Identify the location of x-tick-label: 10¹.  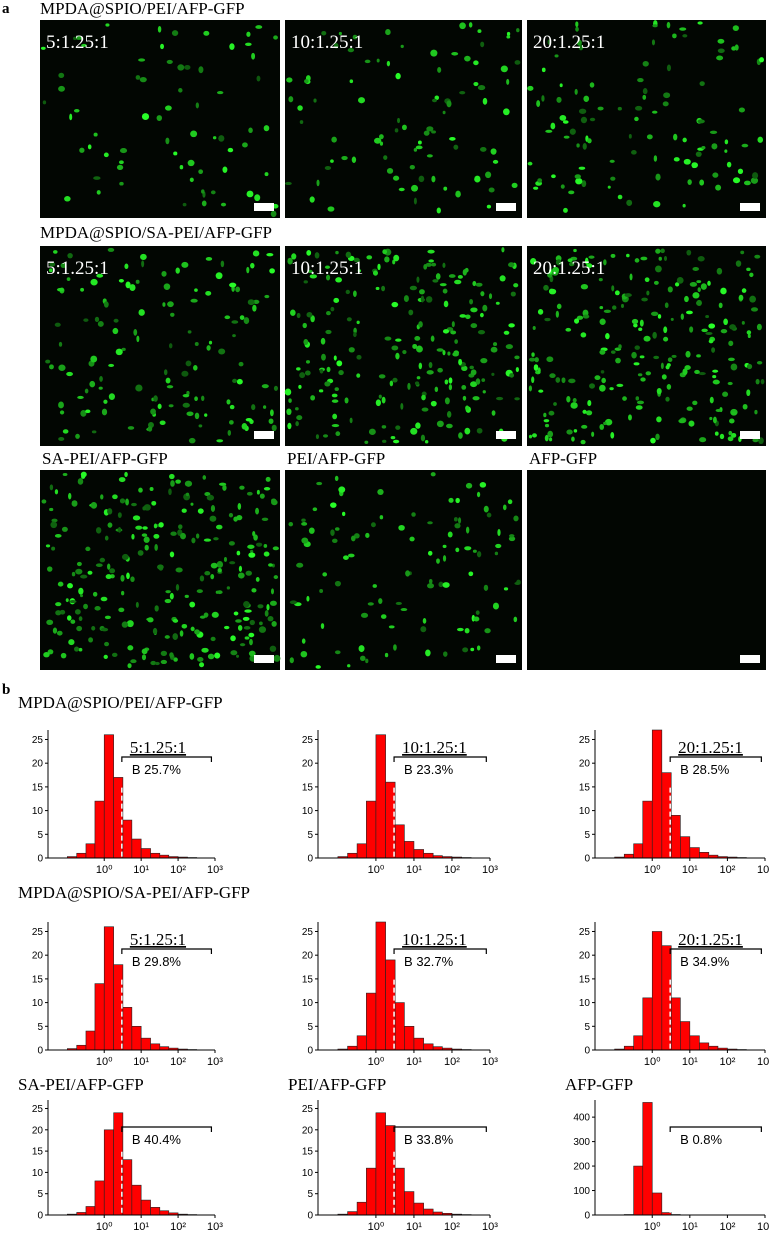
(690, 1227).